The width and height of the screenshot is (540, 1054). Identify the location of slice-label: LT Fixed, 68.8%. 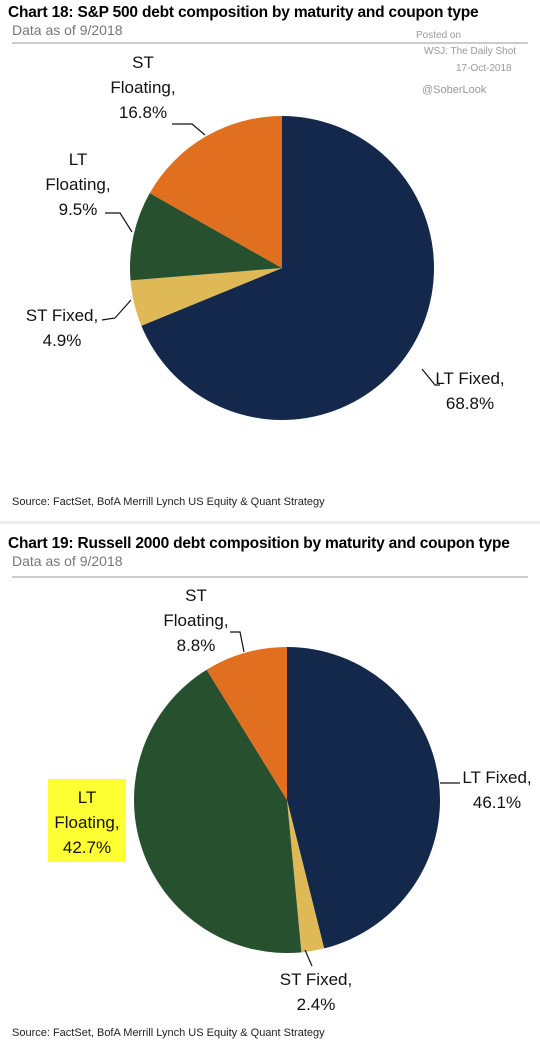
(470, 391).